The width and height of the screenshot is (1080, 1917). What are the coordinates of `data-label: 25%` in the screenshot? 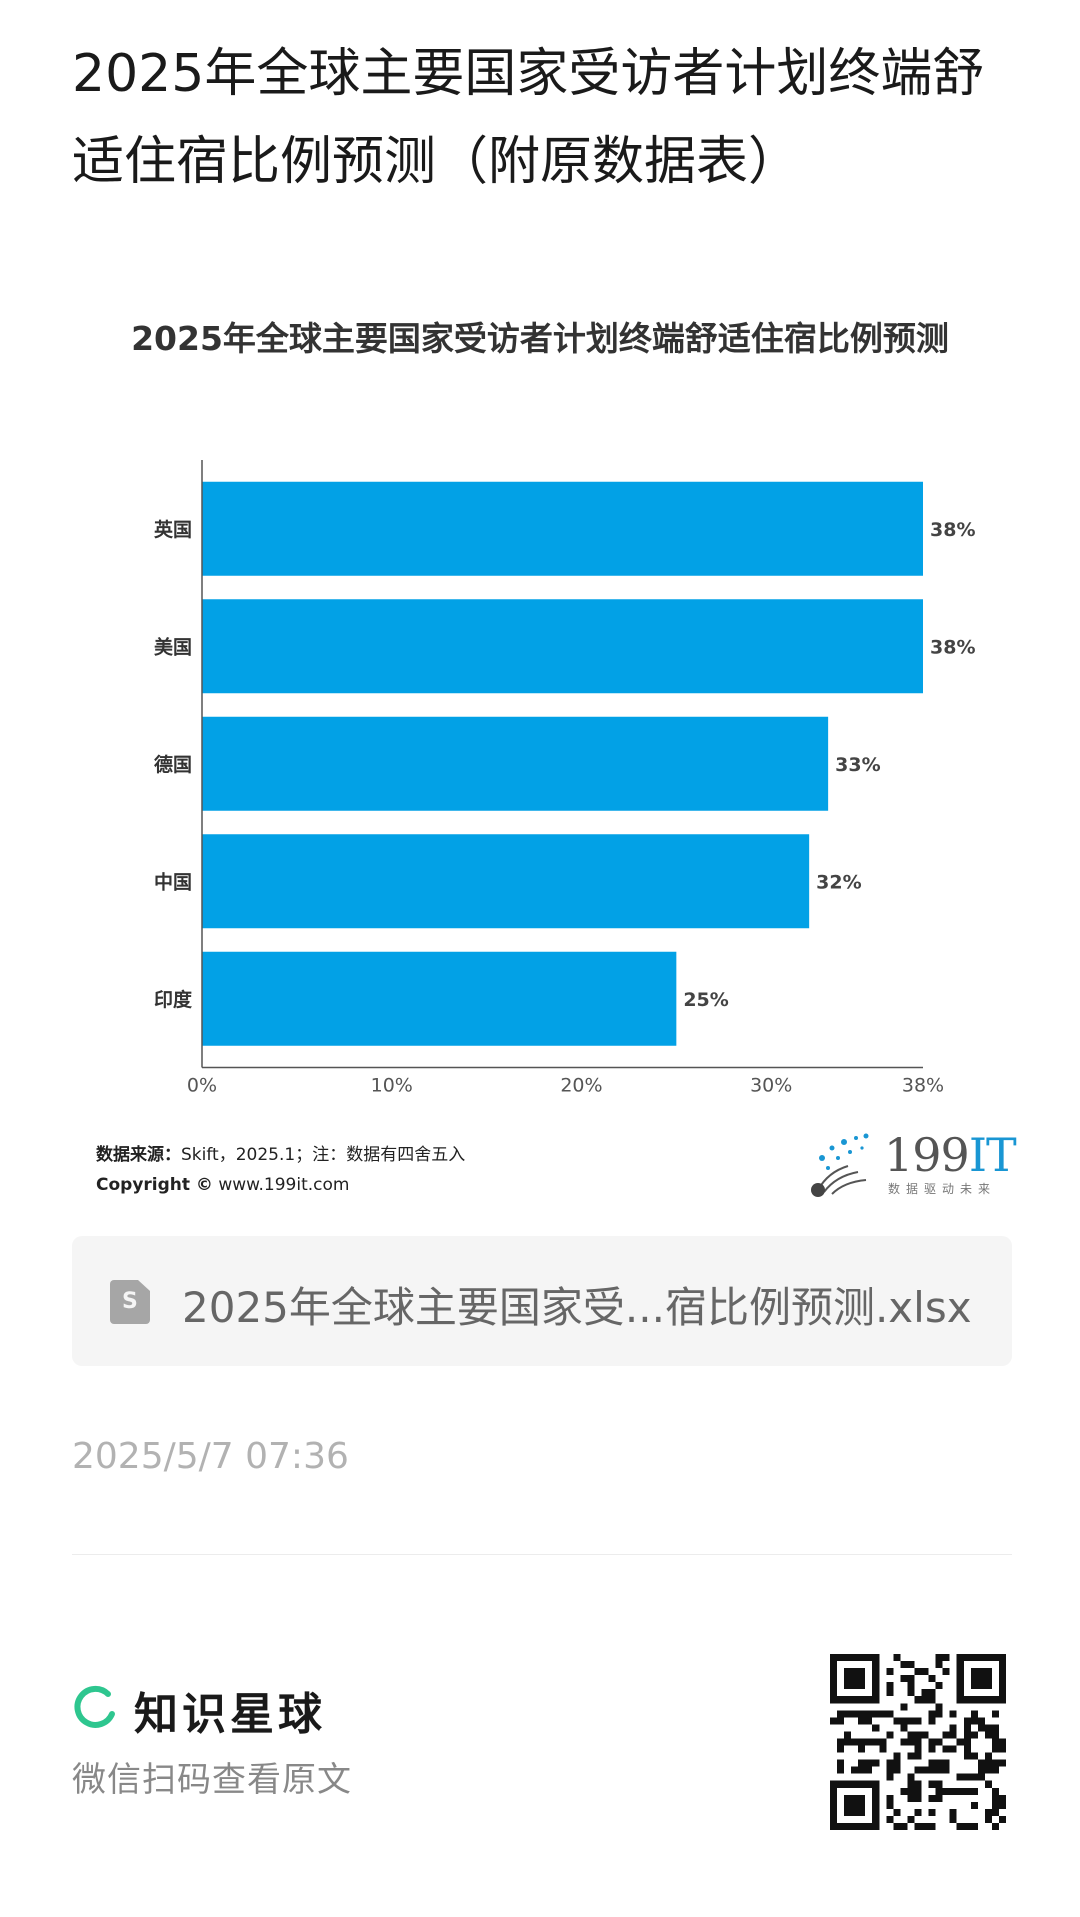 It's located at (705, 1000).